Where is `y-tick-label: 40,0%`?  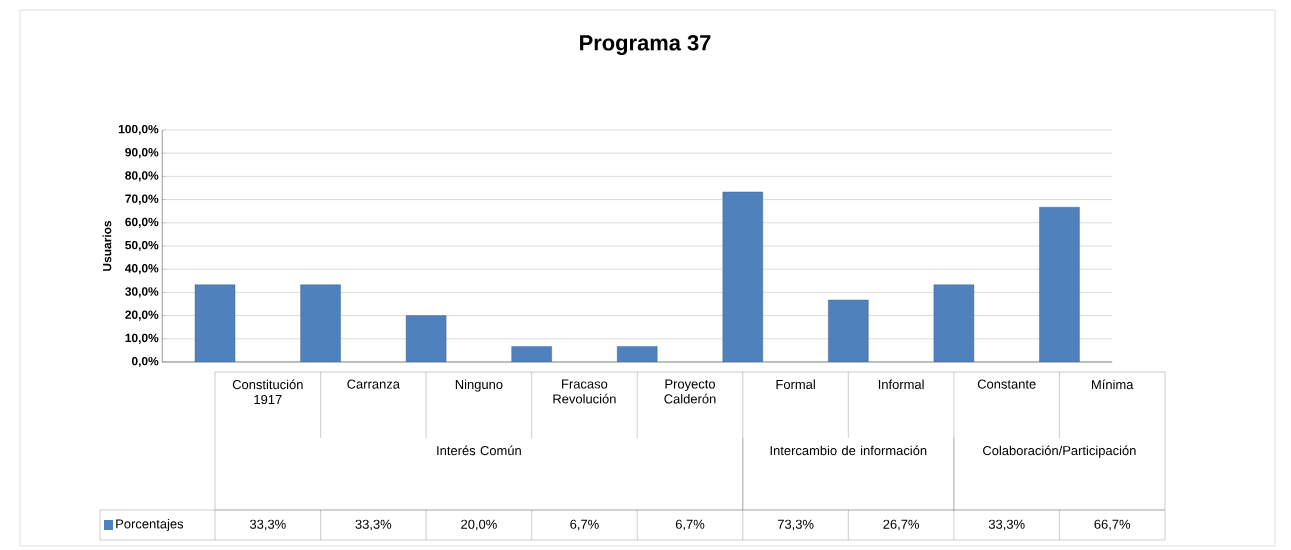
y-tick-label: 40,0% is located at coordinates (142, 269).